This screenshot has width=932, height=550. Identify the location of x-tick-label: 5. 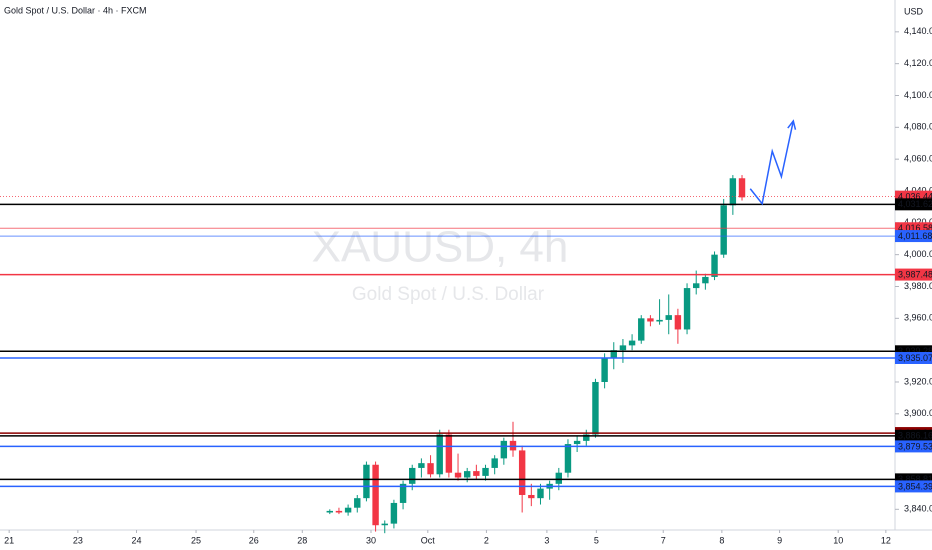
(596, 540).